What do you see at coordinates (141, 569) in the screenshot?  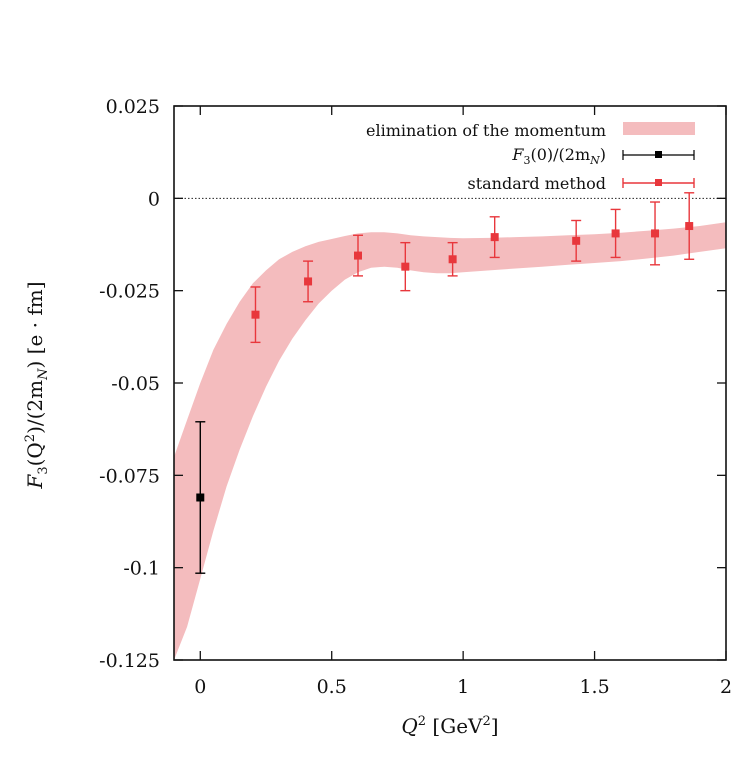 I see `y-tick-label: -0.1` at bounding box center [141, 569].